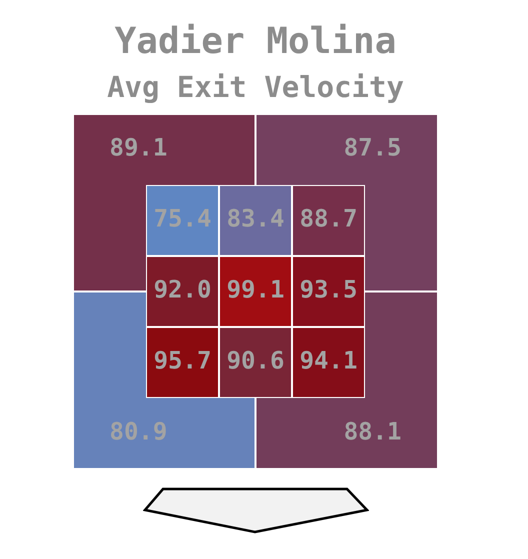  I want to click on data-label: 94.1, so click(329, 360).